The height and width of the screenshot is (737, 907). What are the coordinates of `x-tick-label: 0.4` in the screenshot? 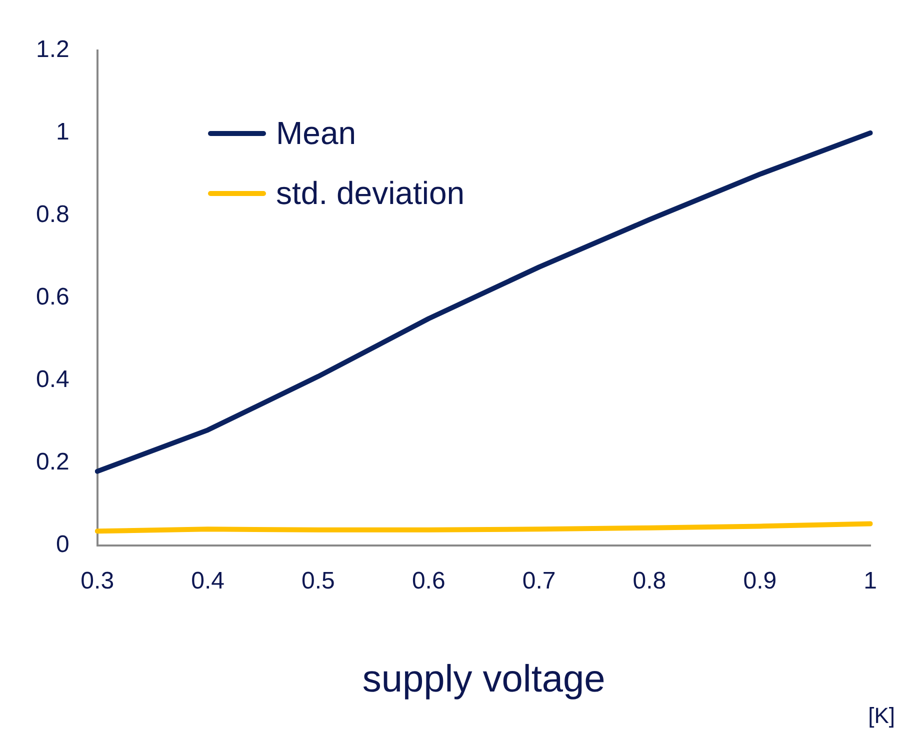 It's located at (207, 581).